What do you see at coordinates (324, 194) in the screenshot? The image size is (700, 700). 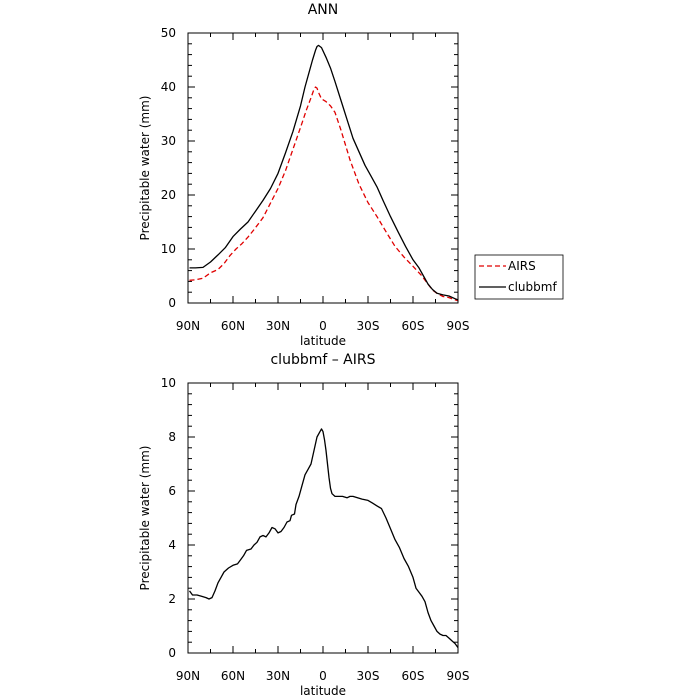 I see `series-line-airs` at bounding box center [324, 194].